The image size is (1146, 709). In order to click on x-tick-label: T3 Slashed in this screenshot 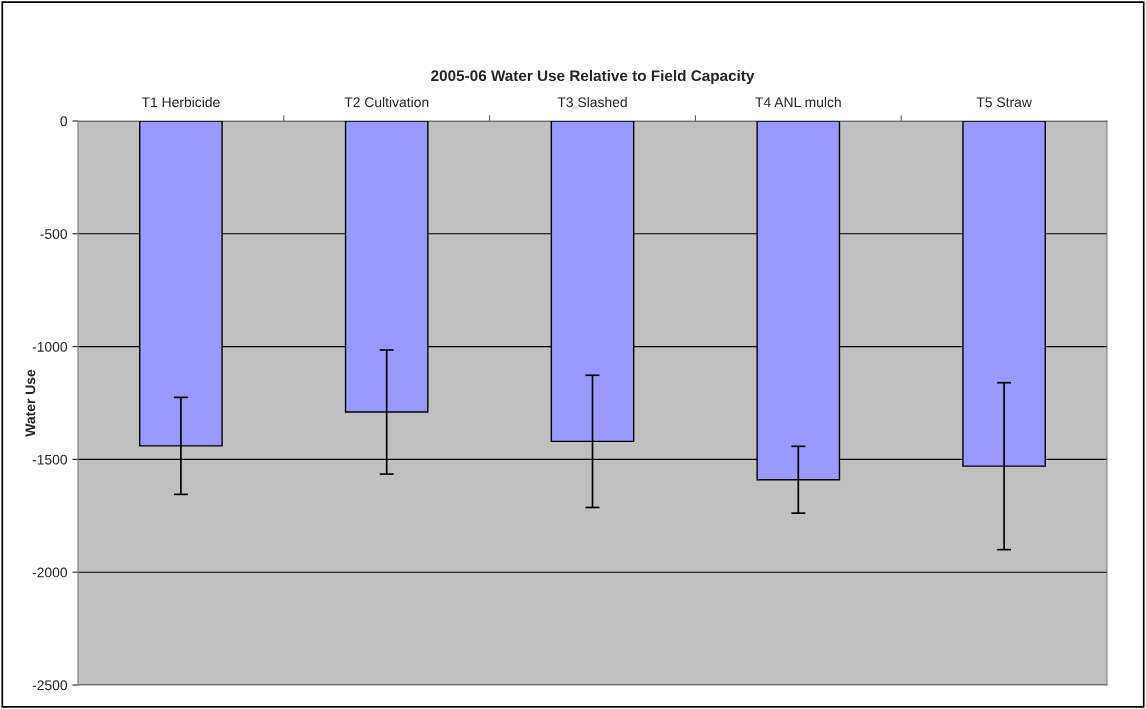, I will do `click(592, 102)`.